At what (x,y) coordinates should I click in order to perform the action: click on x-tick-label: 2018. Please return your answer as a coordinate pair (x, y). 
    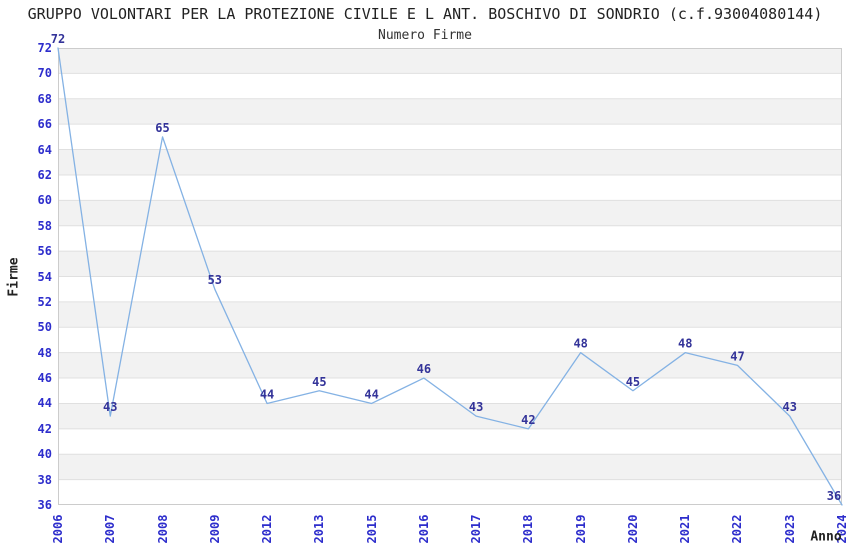
    Looking at the image, I should click on (528, 529).